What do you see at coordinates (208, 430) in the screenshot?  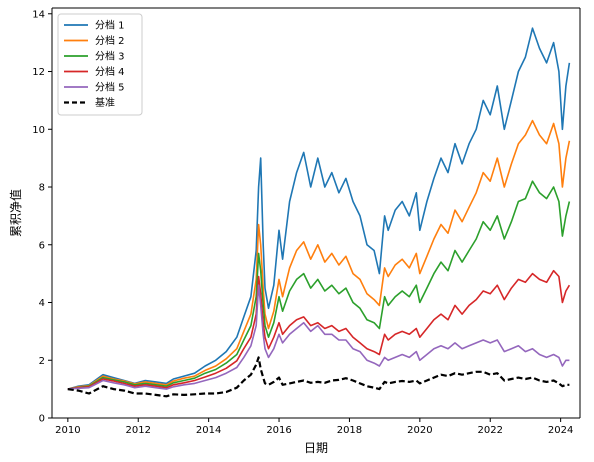 I see `x-tick-label: 2014` at bounding box center [208, 430].